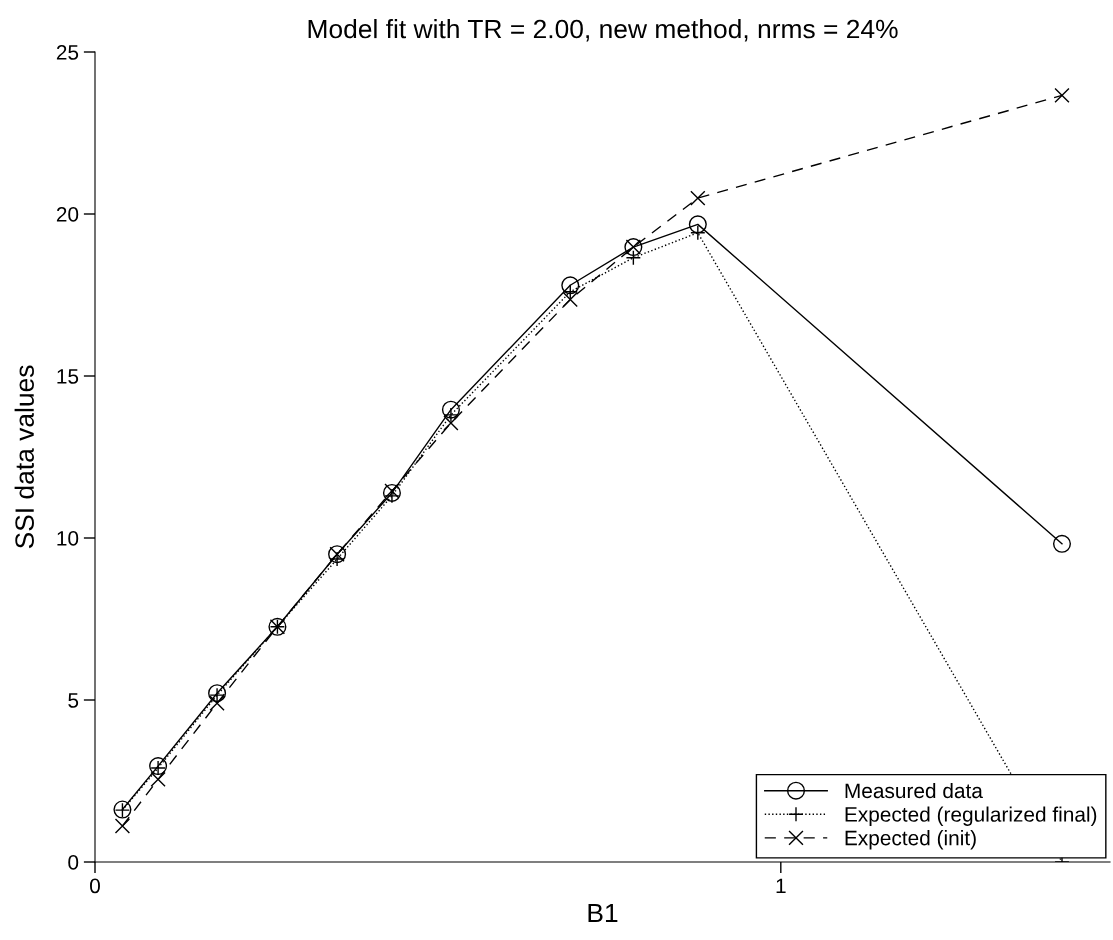  What do you see at coordinates (24, 457) in the screenshot?
I see `y-axis-title: SSI data values` at bounding box center [24, 457].